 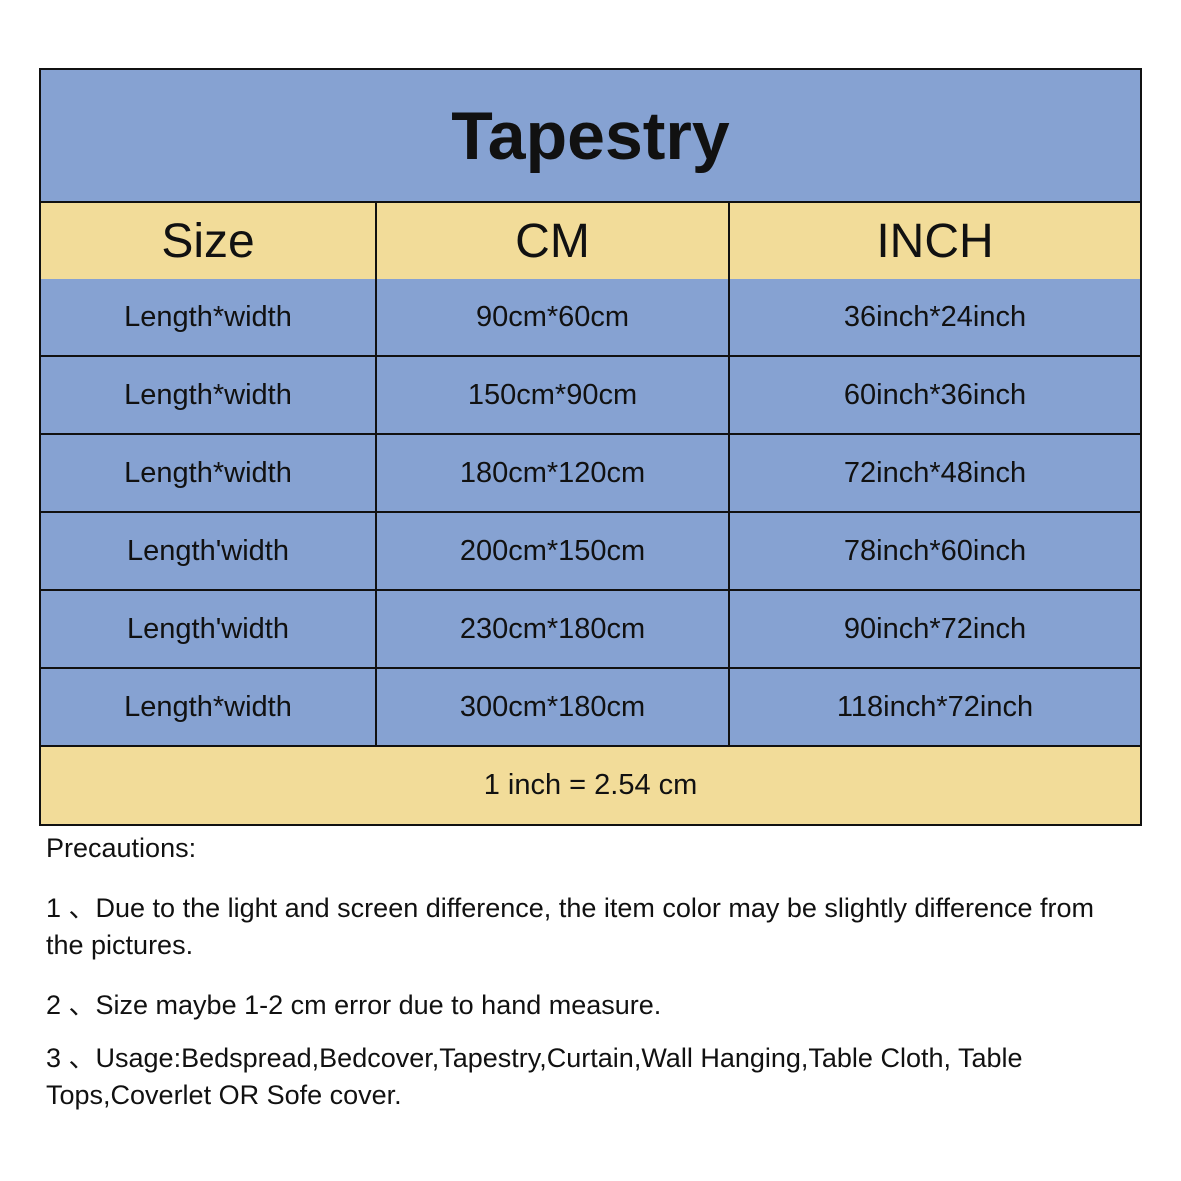 I want to click on inch-cell: 90inch*72inch, so click(x=934, y=629).